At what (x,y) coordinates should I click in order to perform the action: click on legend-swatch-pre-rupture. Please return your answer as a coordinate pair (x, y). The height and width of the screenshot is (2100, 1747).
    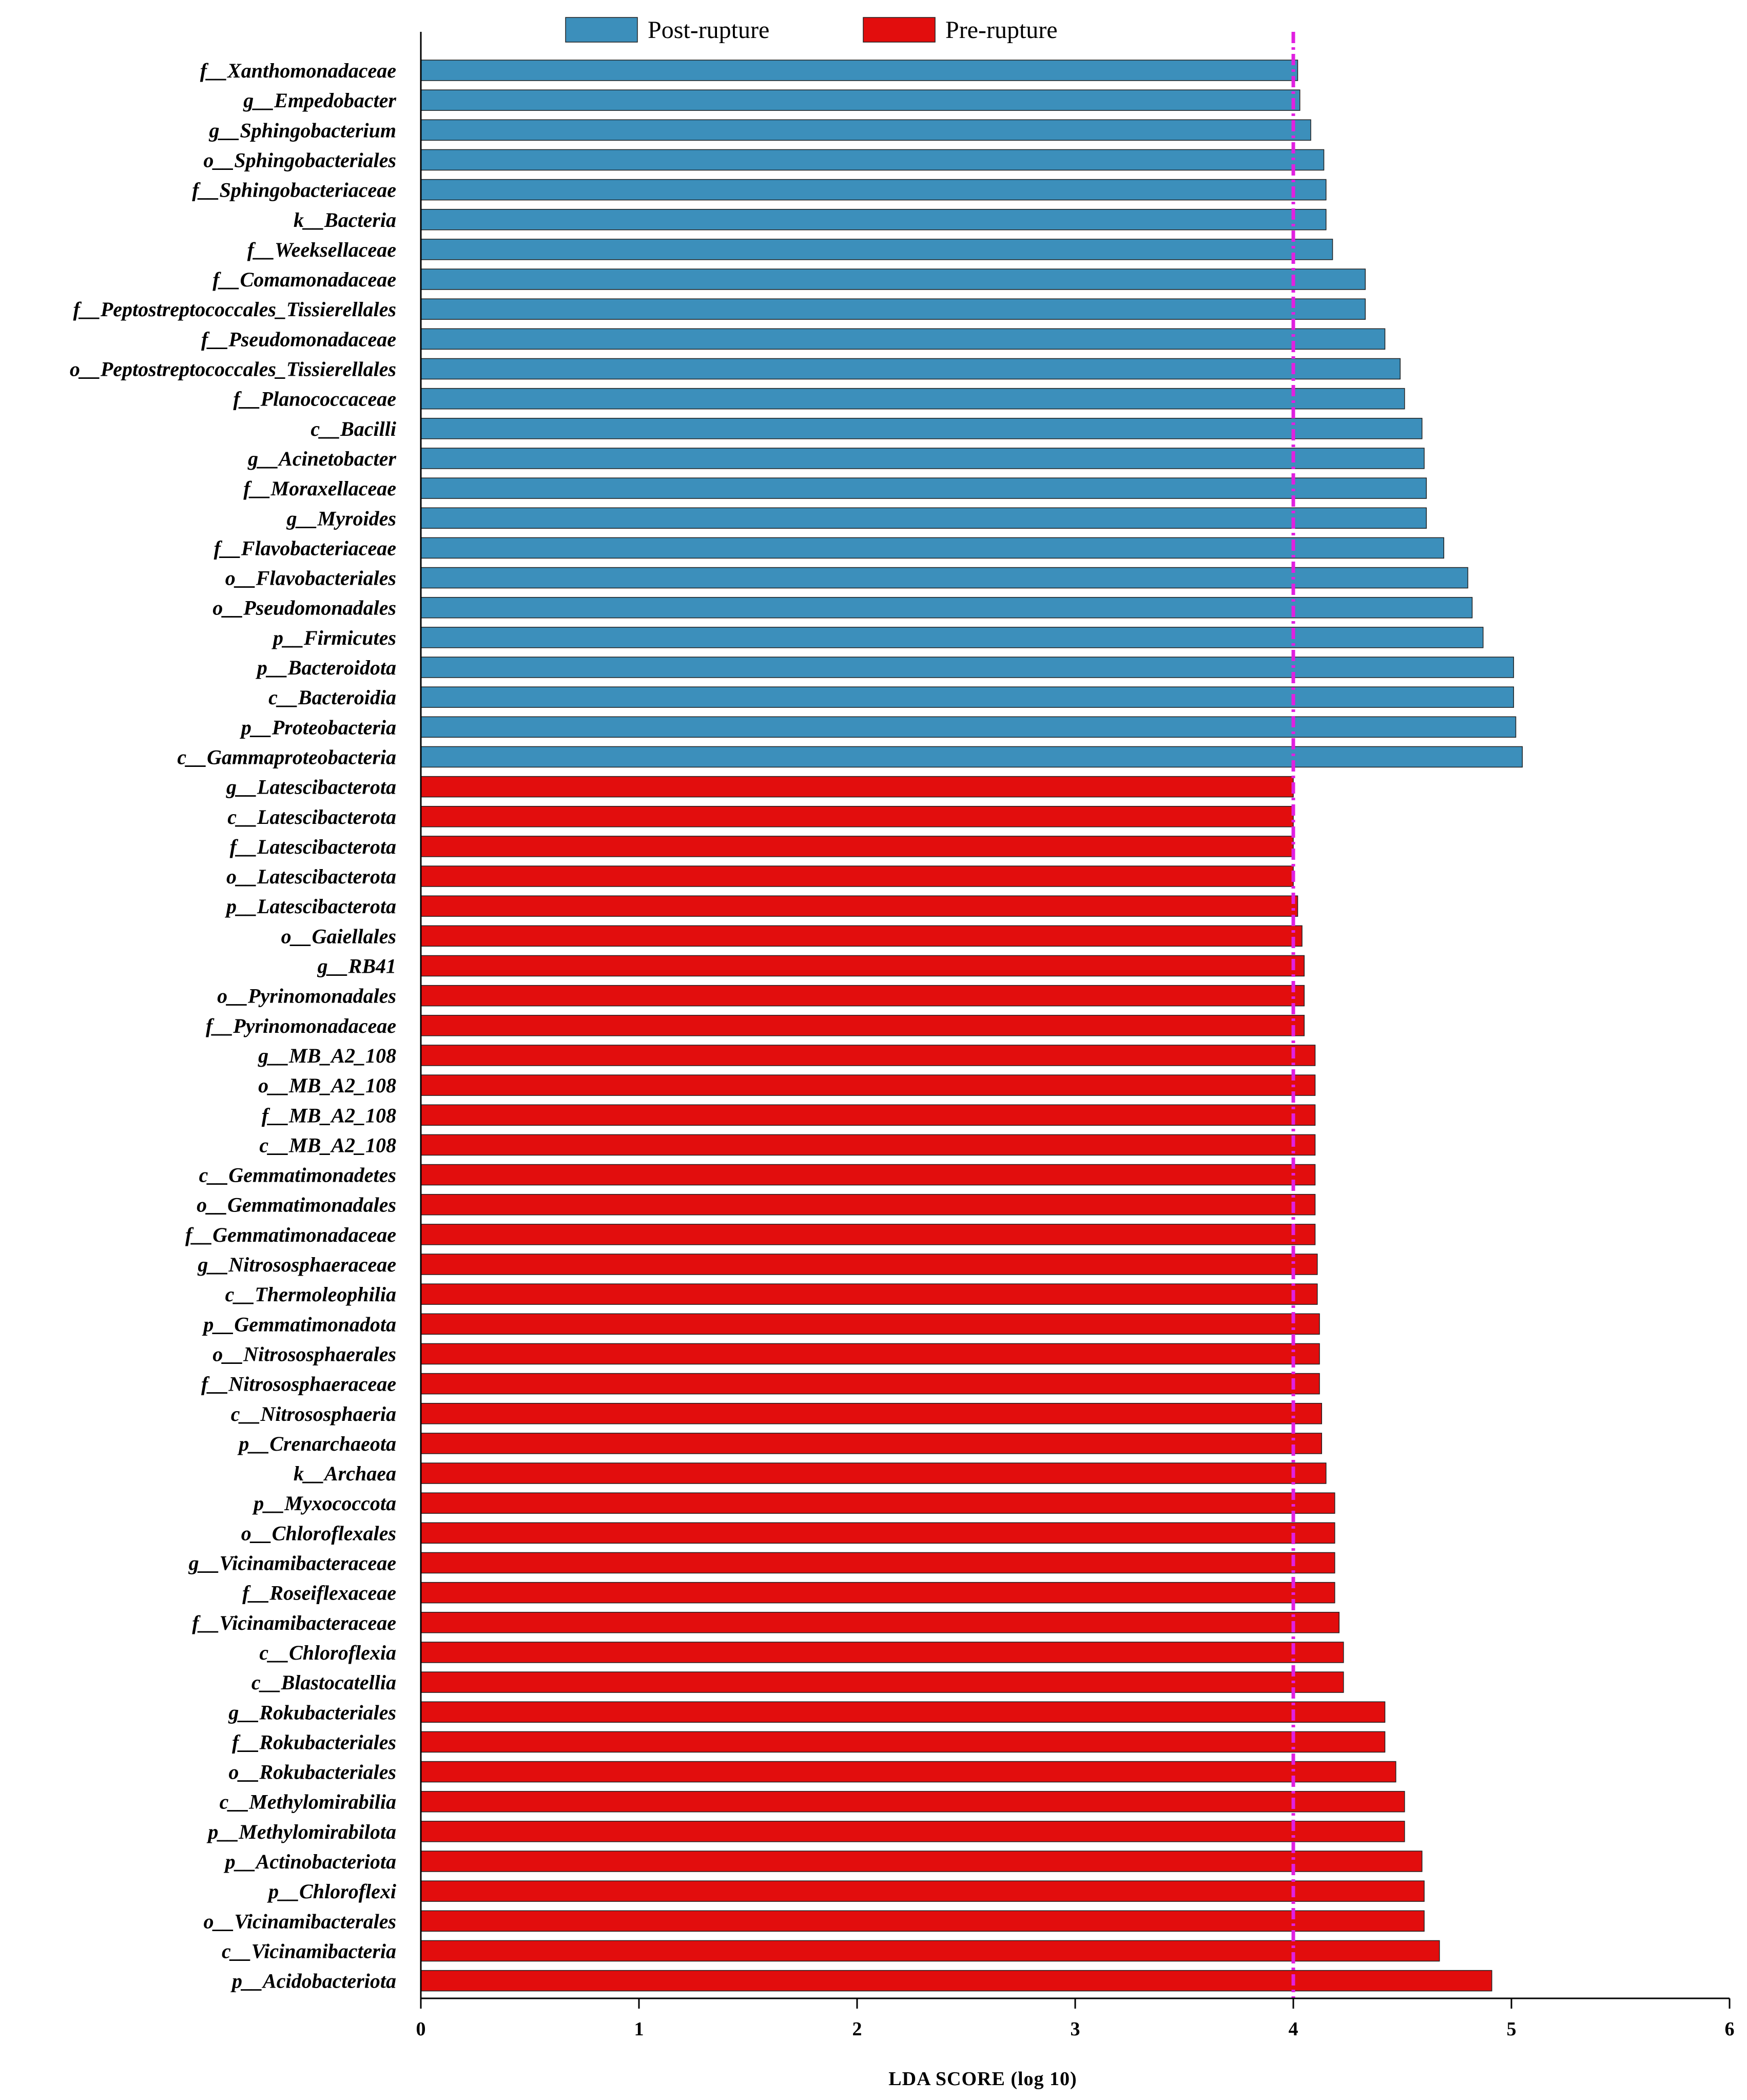
    Looking at the image, I should click on (899, 30).